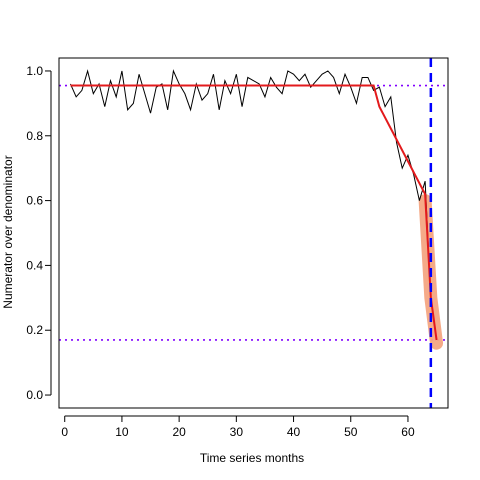 Image resolution: width=480 pixels, height=480 pixels. I want to click on y-tick-label: 0.2, so click(34, 330).